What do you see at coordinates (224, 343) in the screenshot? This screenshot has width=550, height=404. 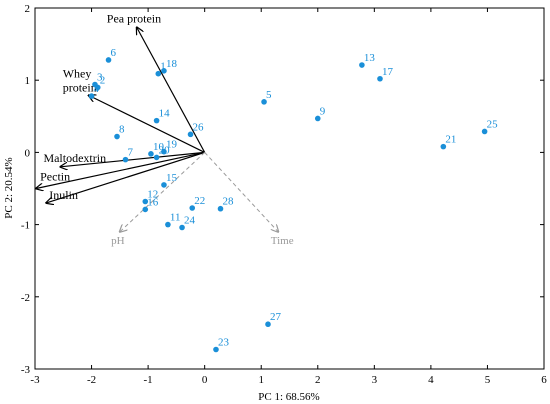 I see `point-label-23: 23` at bounding box center [224, 343].